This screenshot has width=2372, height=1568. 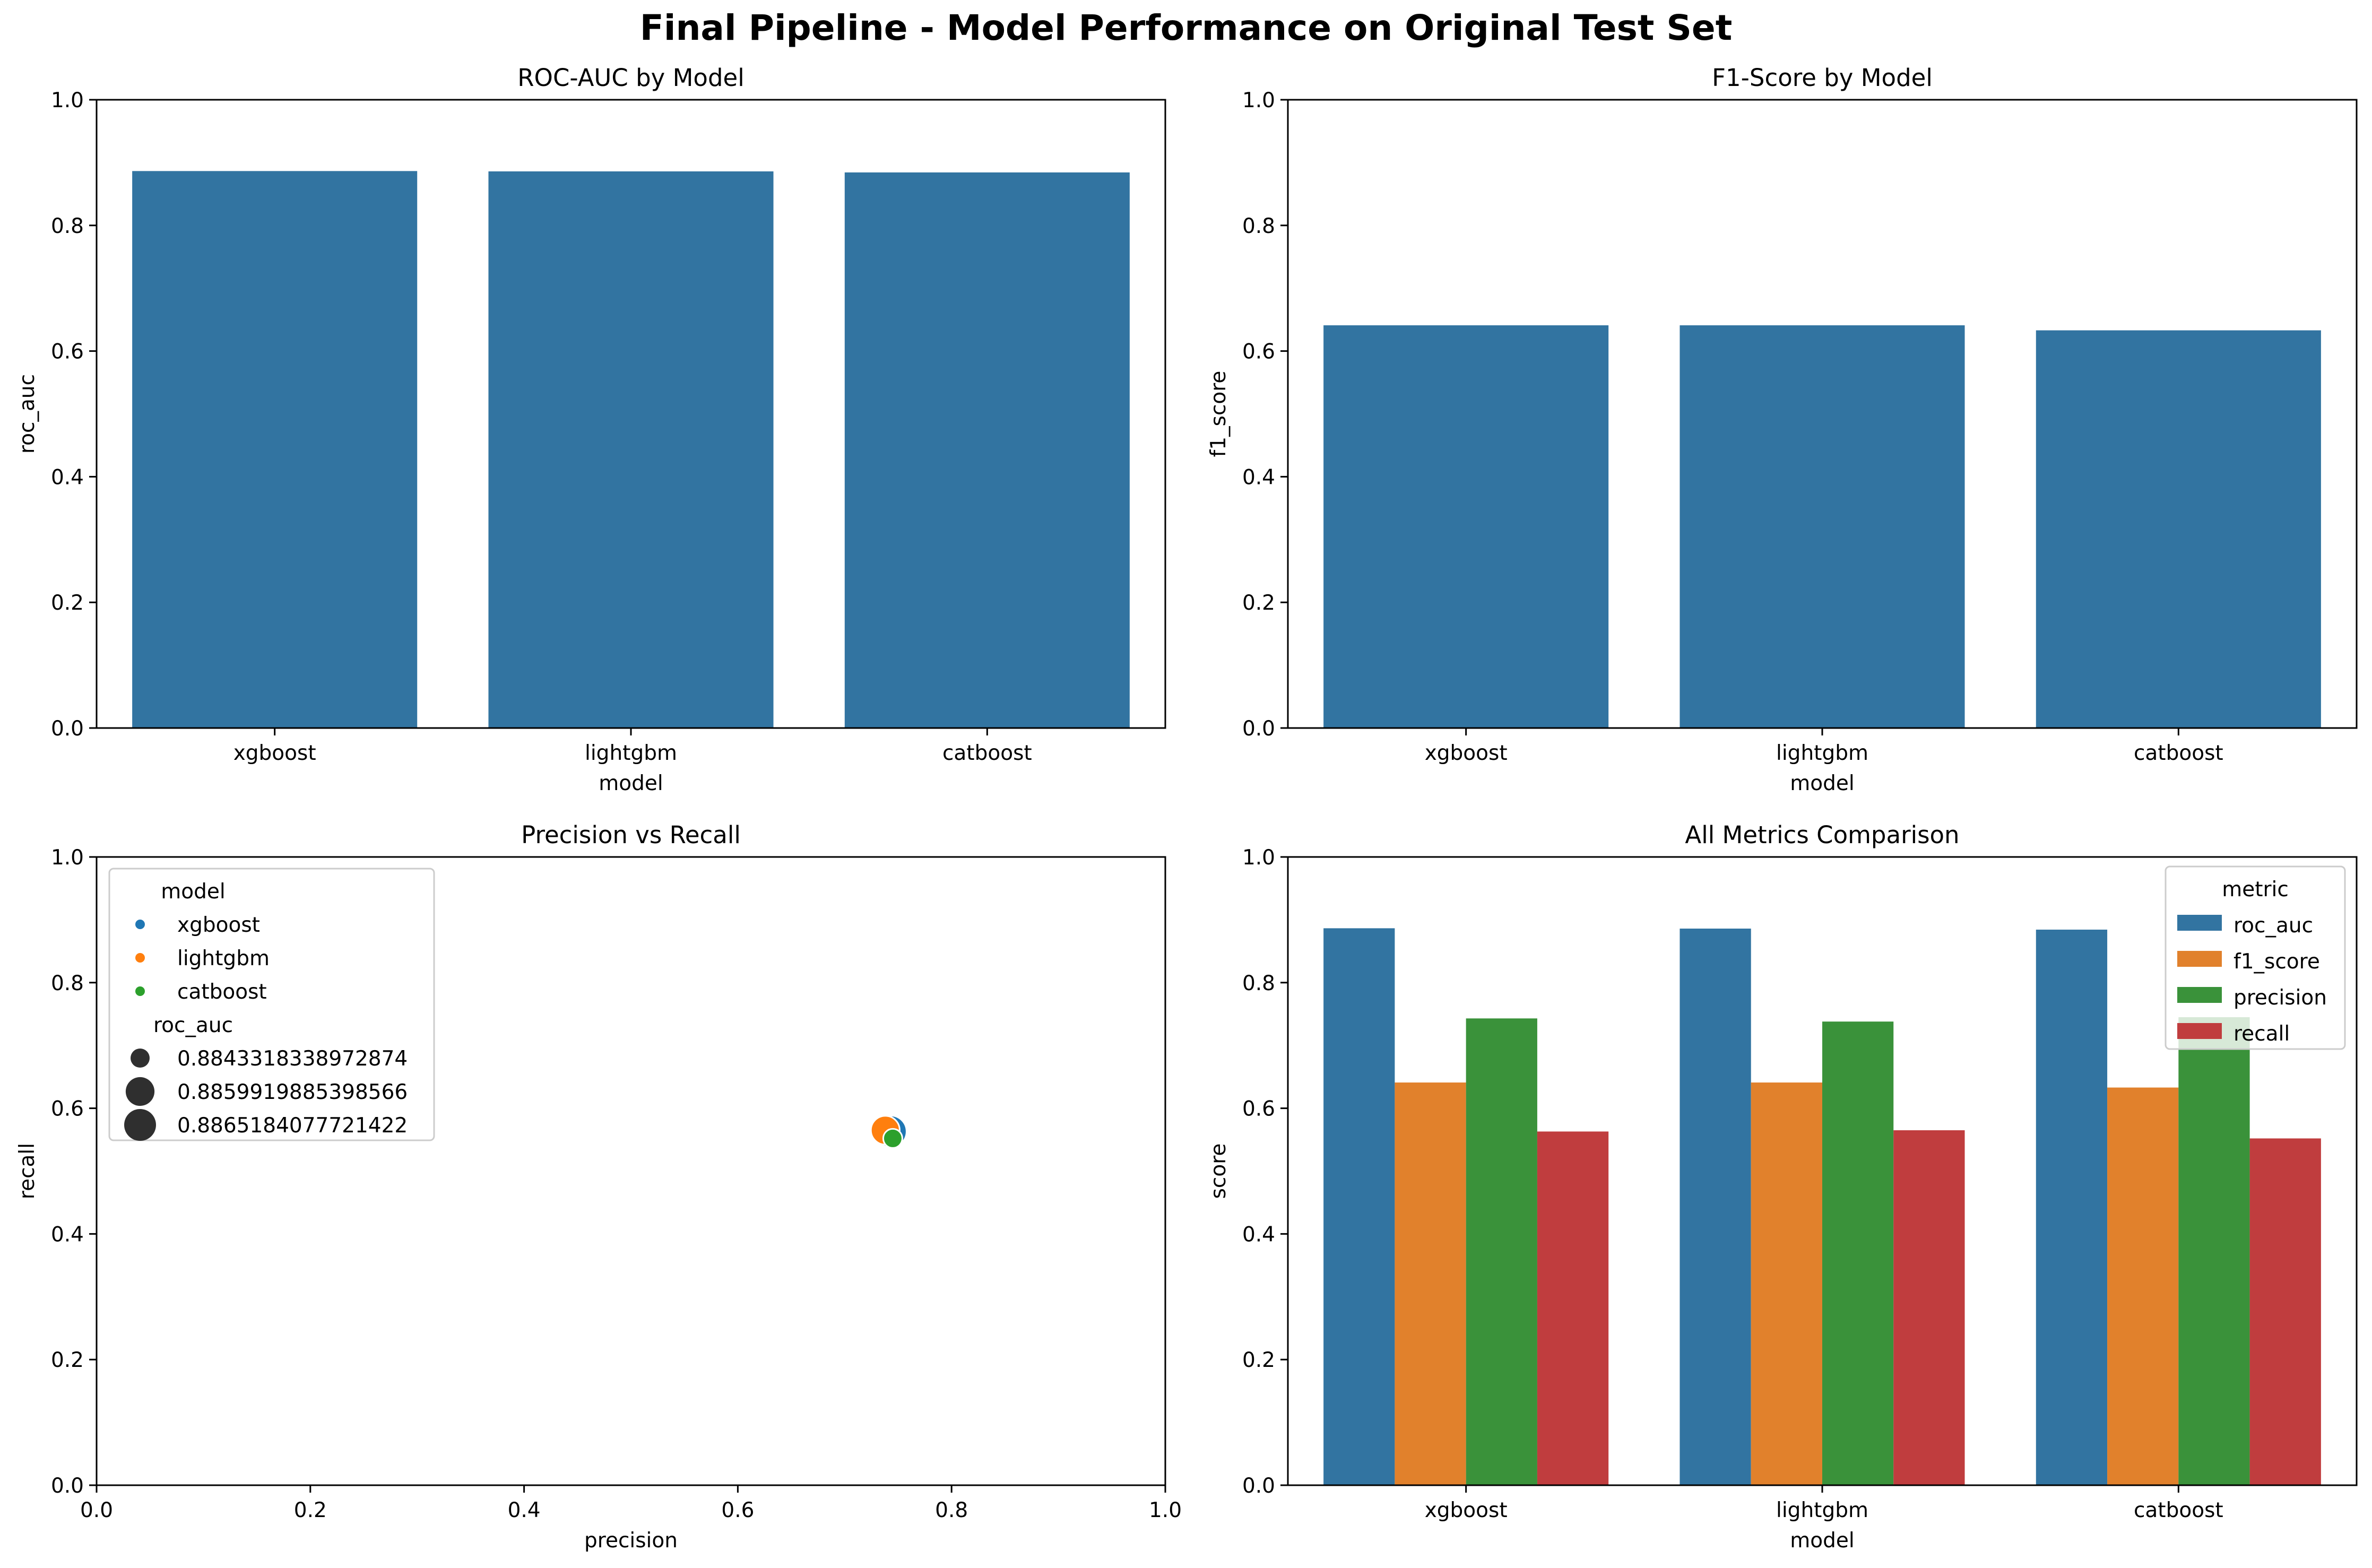 What do you see at coordinates (2262, 1034) in the screenshot?
I see `legend-label-recall: recall` at bounding box center [2262, 1034].